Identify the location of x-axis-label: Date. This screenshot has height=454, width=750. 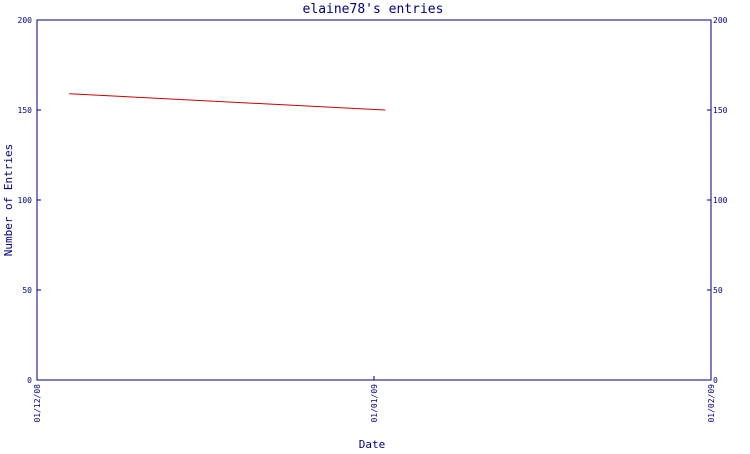
(372, 444).